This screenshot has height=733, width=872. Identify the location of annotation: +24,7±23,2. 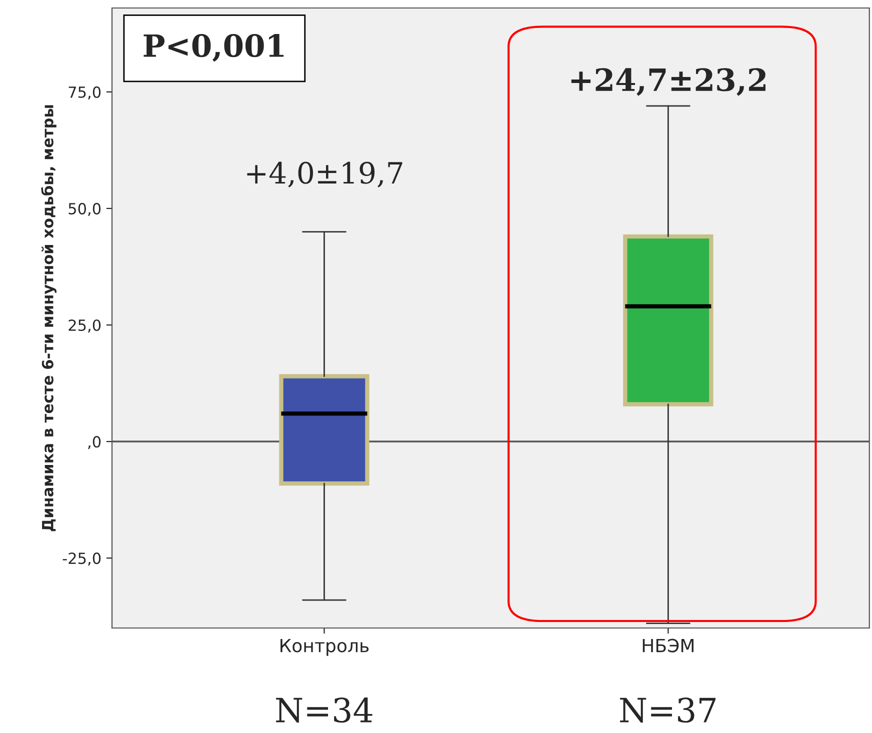
(668, 82).